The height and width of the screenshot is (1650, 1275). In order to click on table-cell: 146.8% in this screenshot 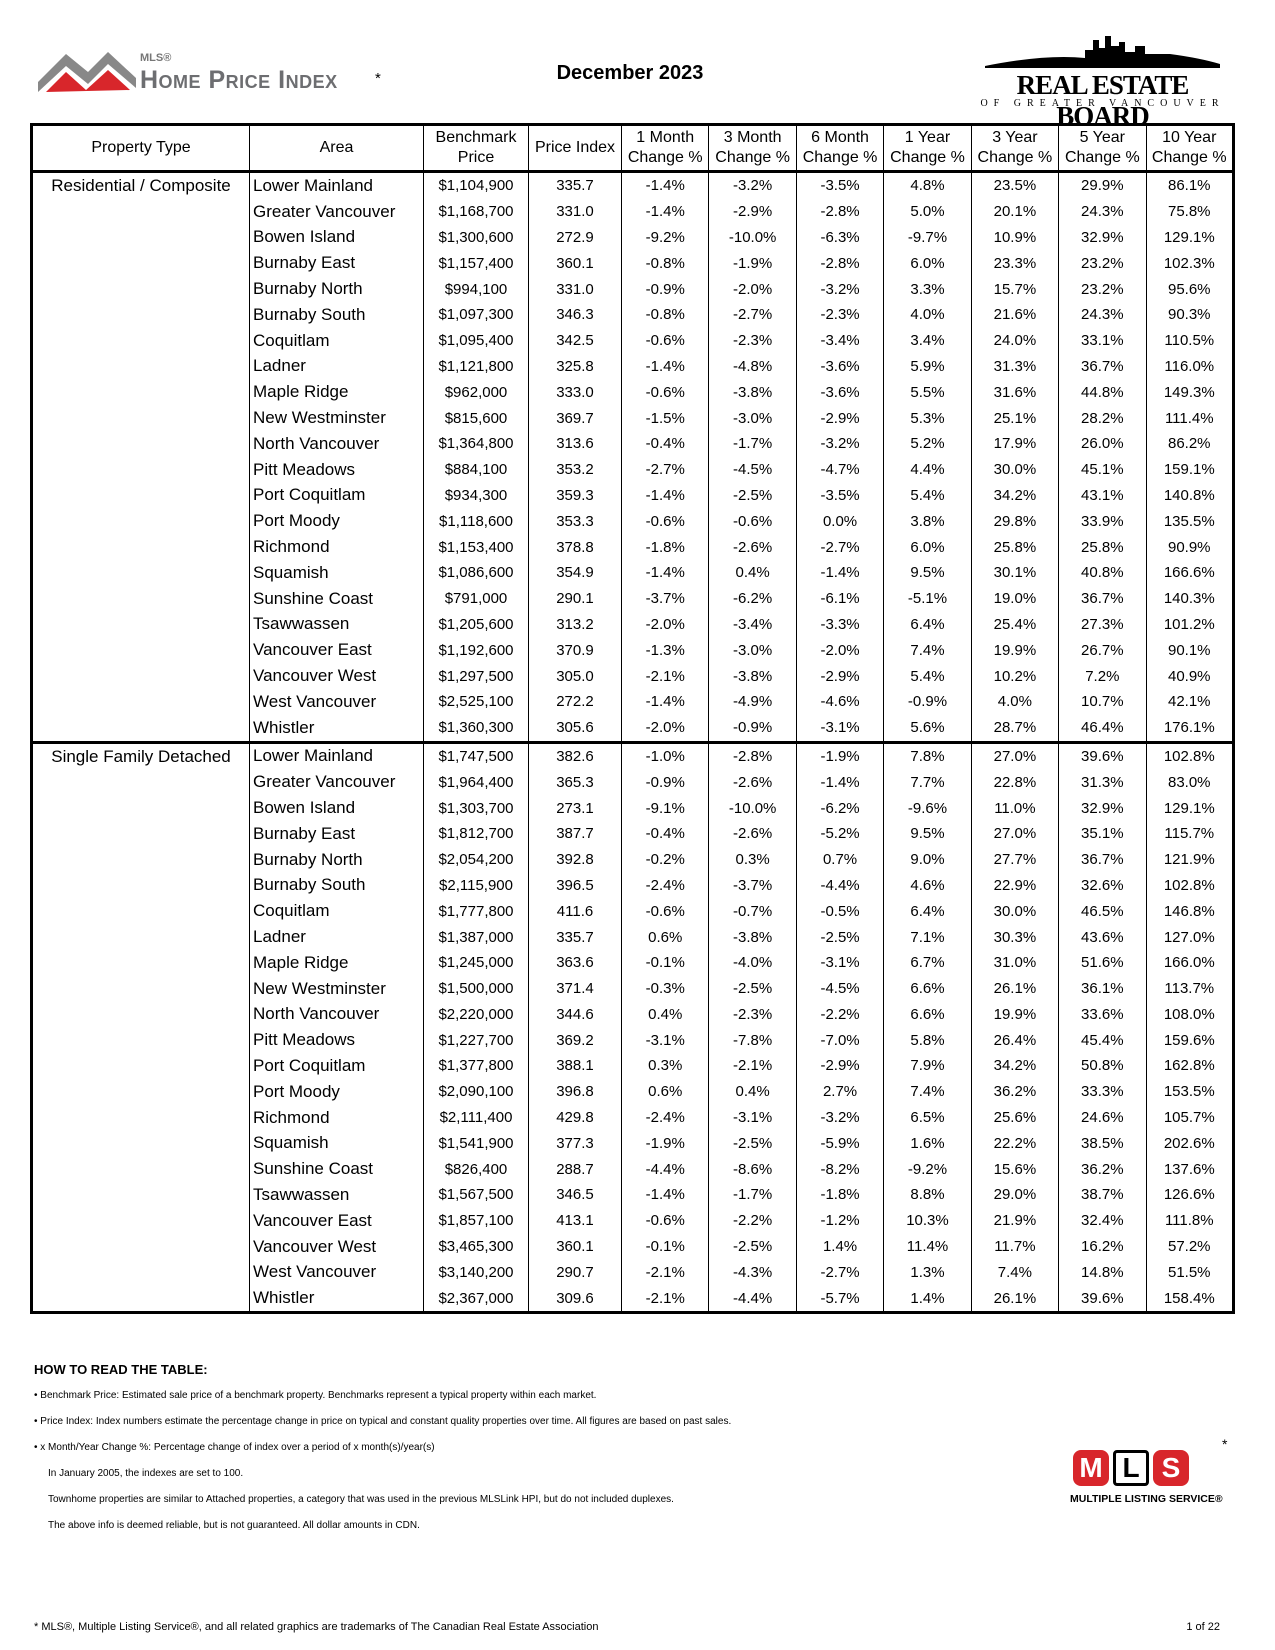, I will do `click(1190, 911)`.